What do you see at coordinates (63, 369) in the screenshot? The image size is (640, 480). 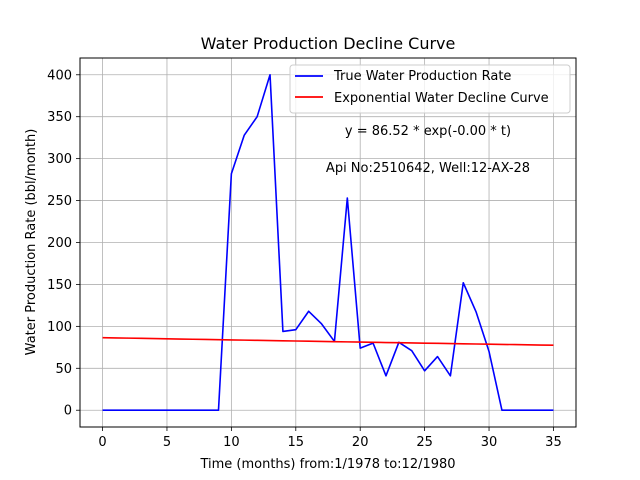 I see `y-tick-label: 50` at bounding box center [63, 369].